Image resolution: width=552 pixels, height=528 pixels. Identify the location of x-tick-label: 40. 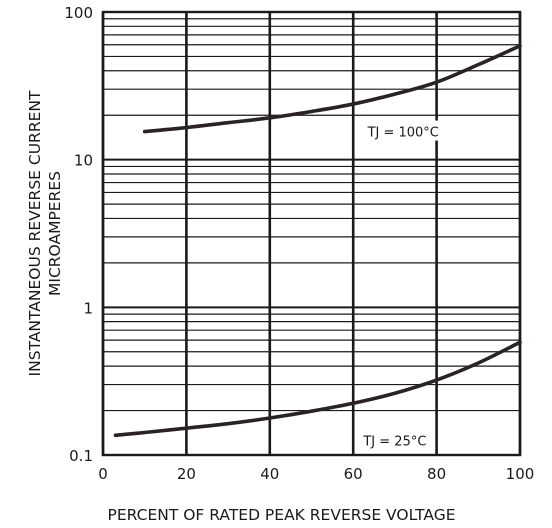
(269, 474).